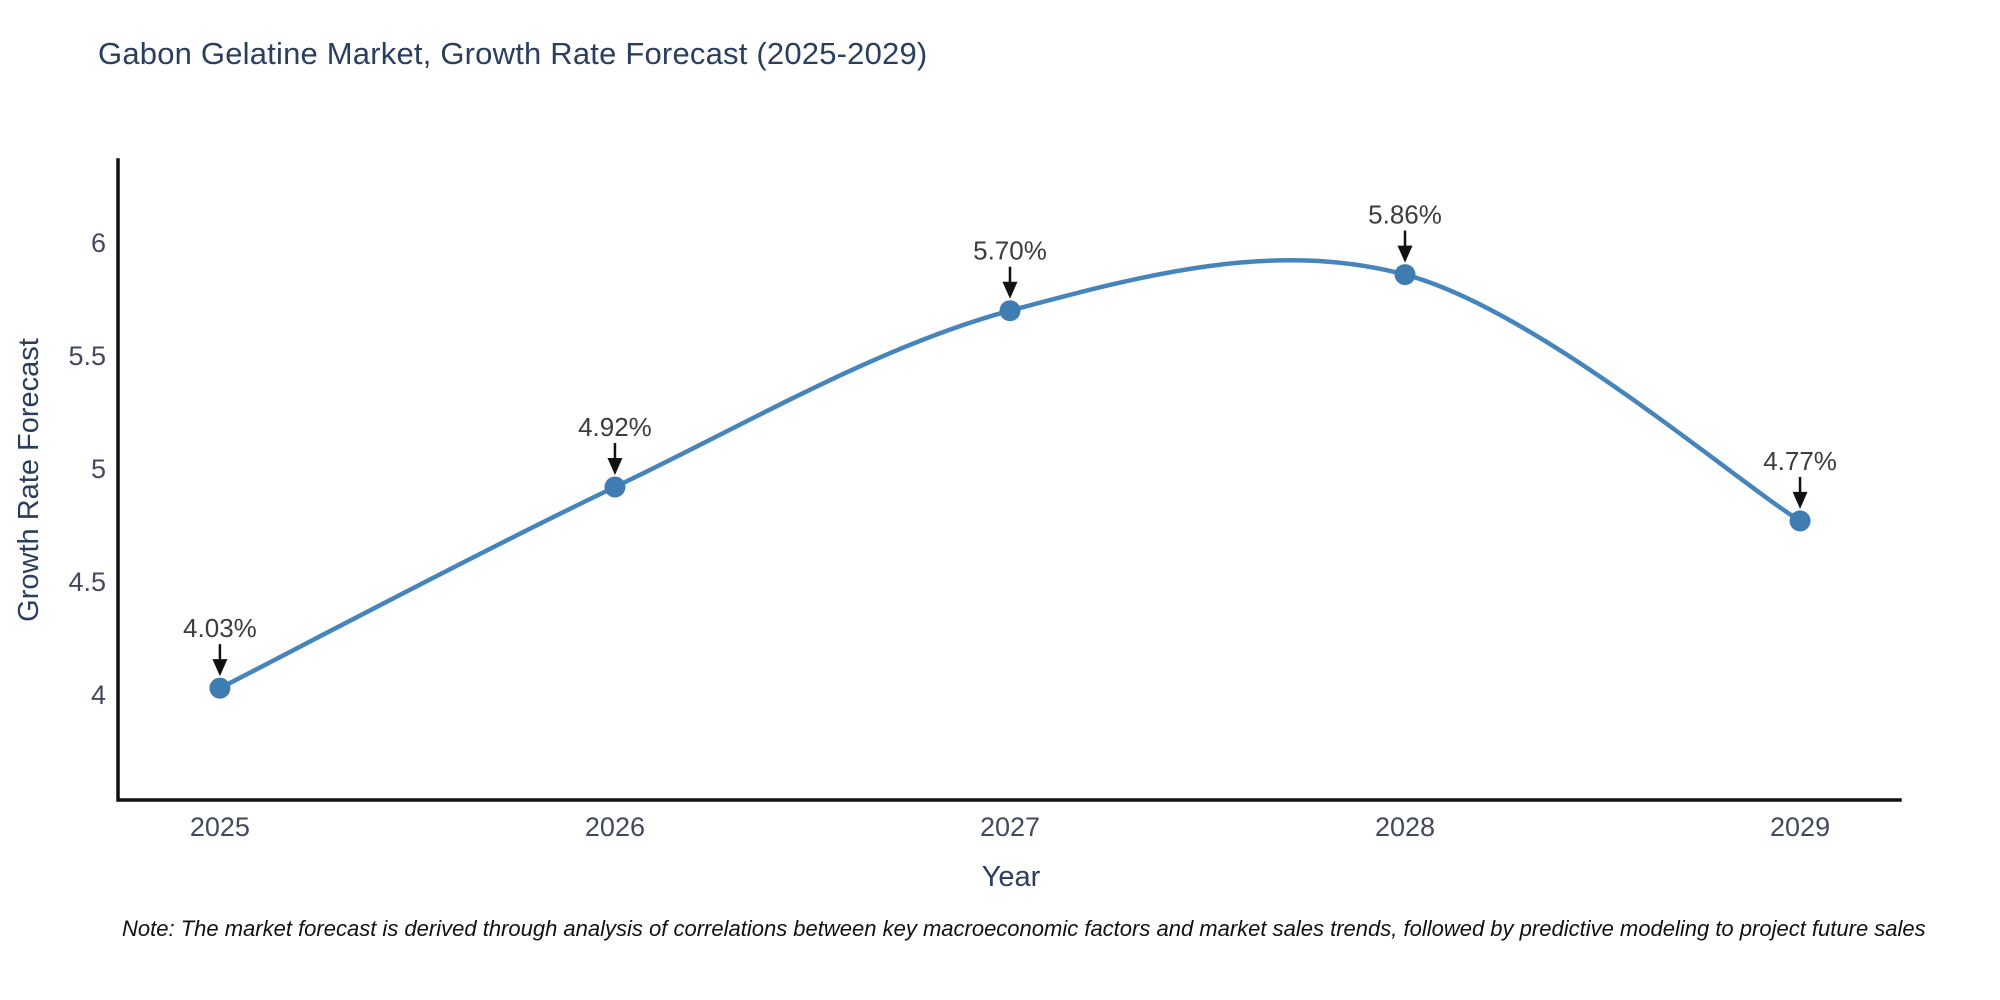 Image resolution: width=2000 pixels, height=1000 pixels. Describe the element at coordinates (220, 827) in the screenshot. I see `x-tick-label: 2025` at that location.